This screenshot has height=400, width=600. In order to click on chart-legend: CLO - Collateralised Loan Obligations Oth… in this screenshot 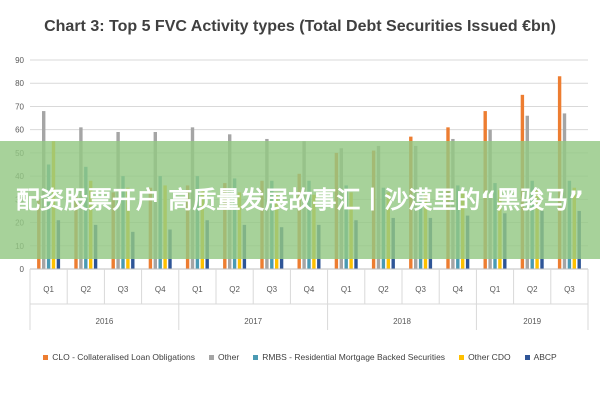, I will do `click(300, 357)`.